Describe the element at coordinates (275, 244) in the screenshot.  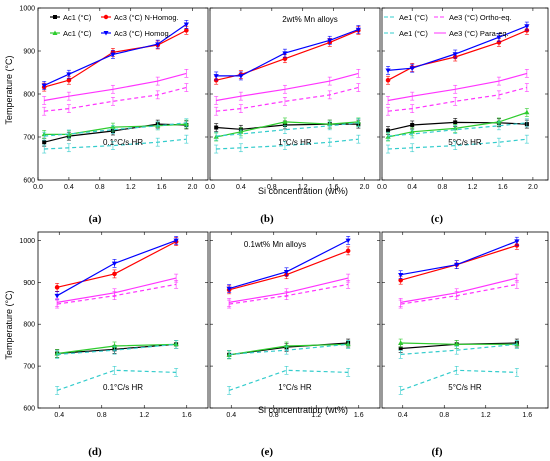
I see `row-title-bottom: 0.1wt% Mn alloys` at that location.